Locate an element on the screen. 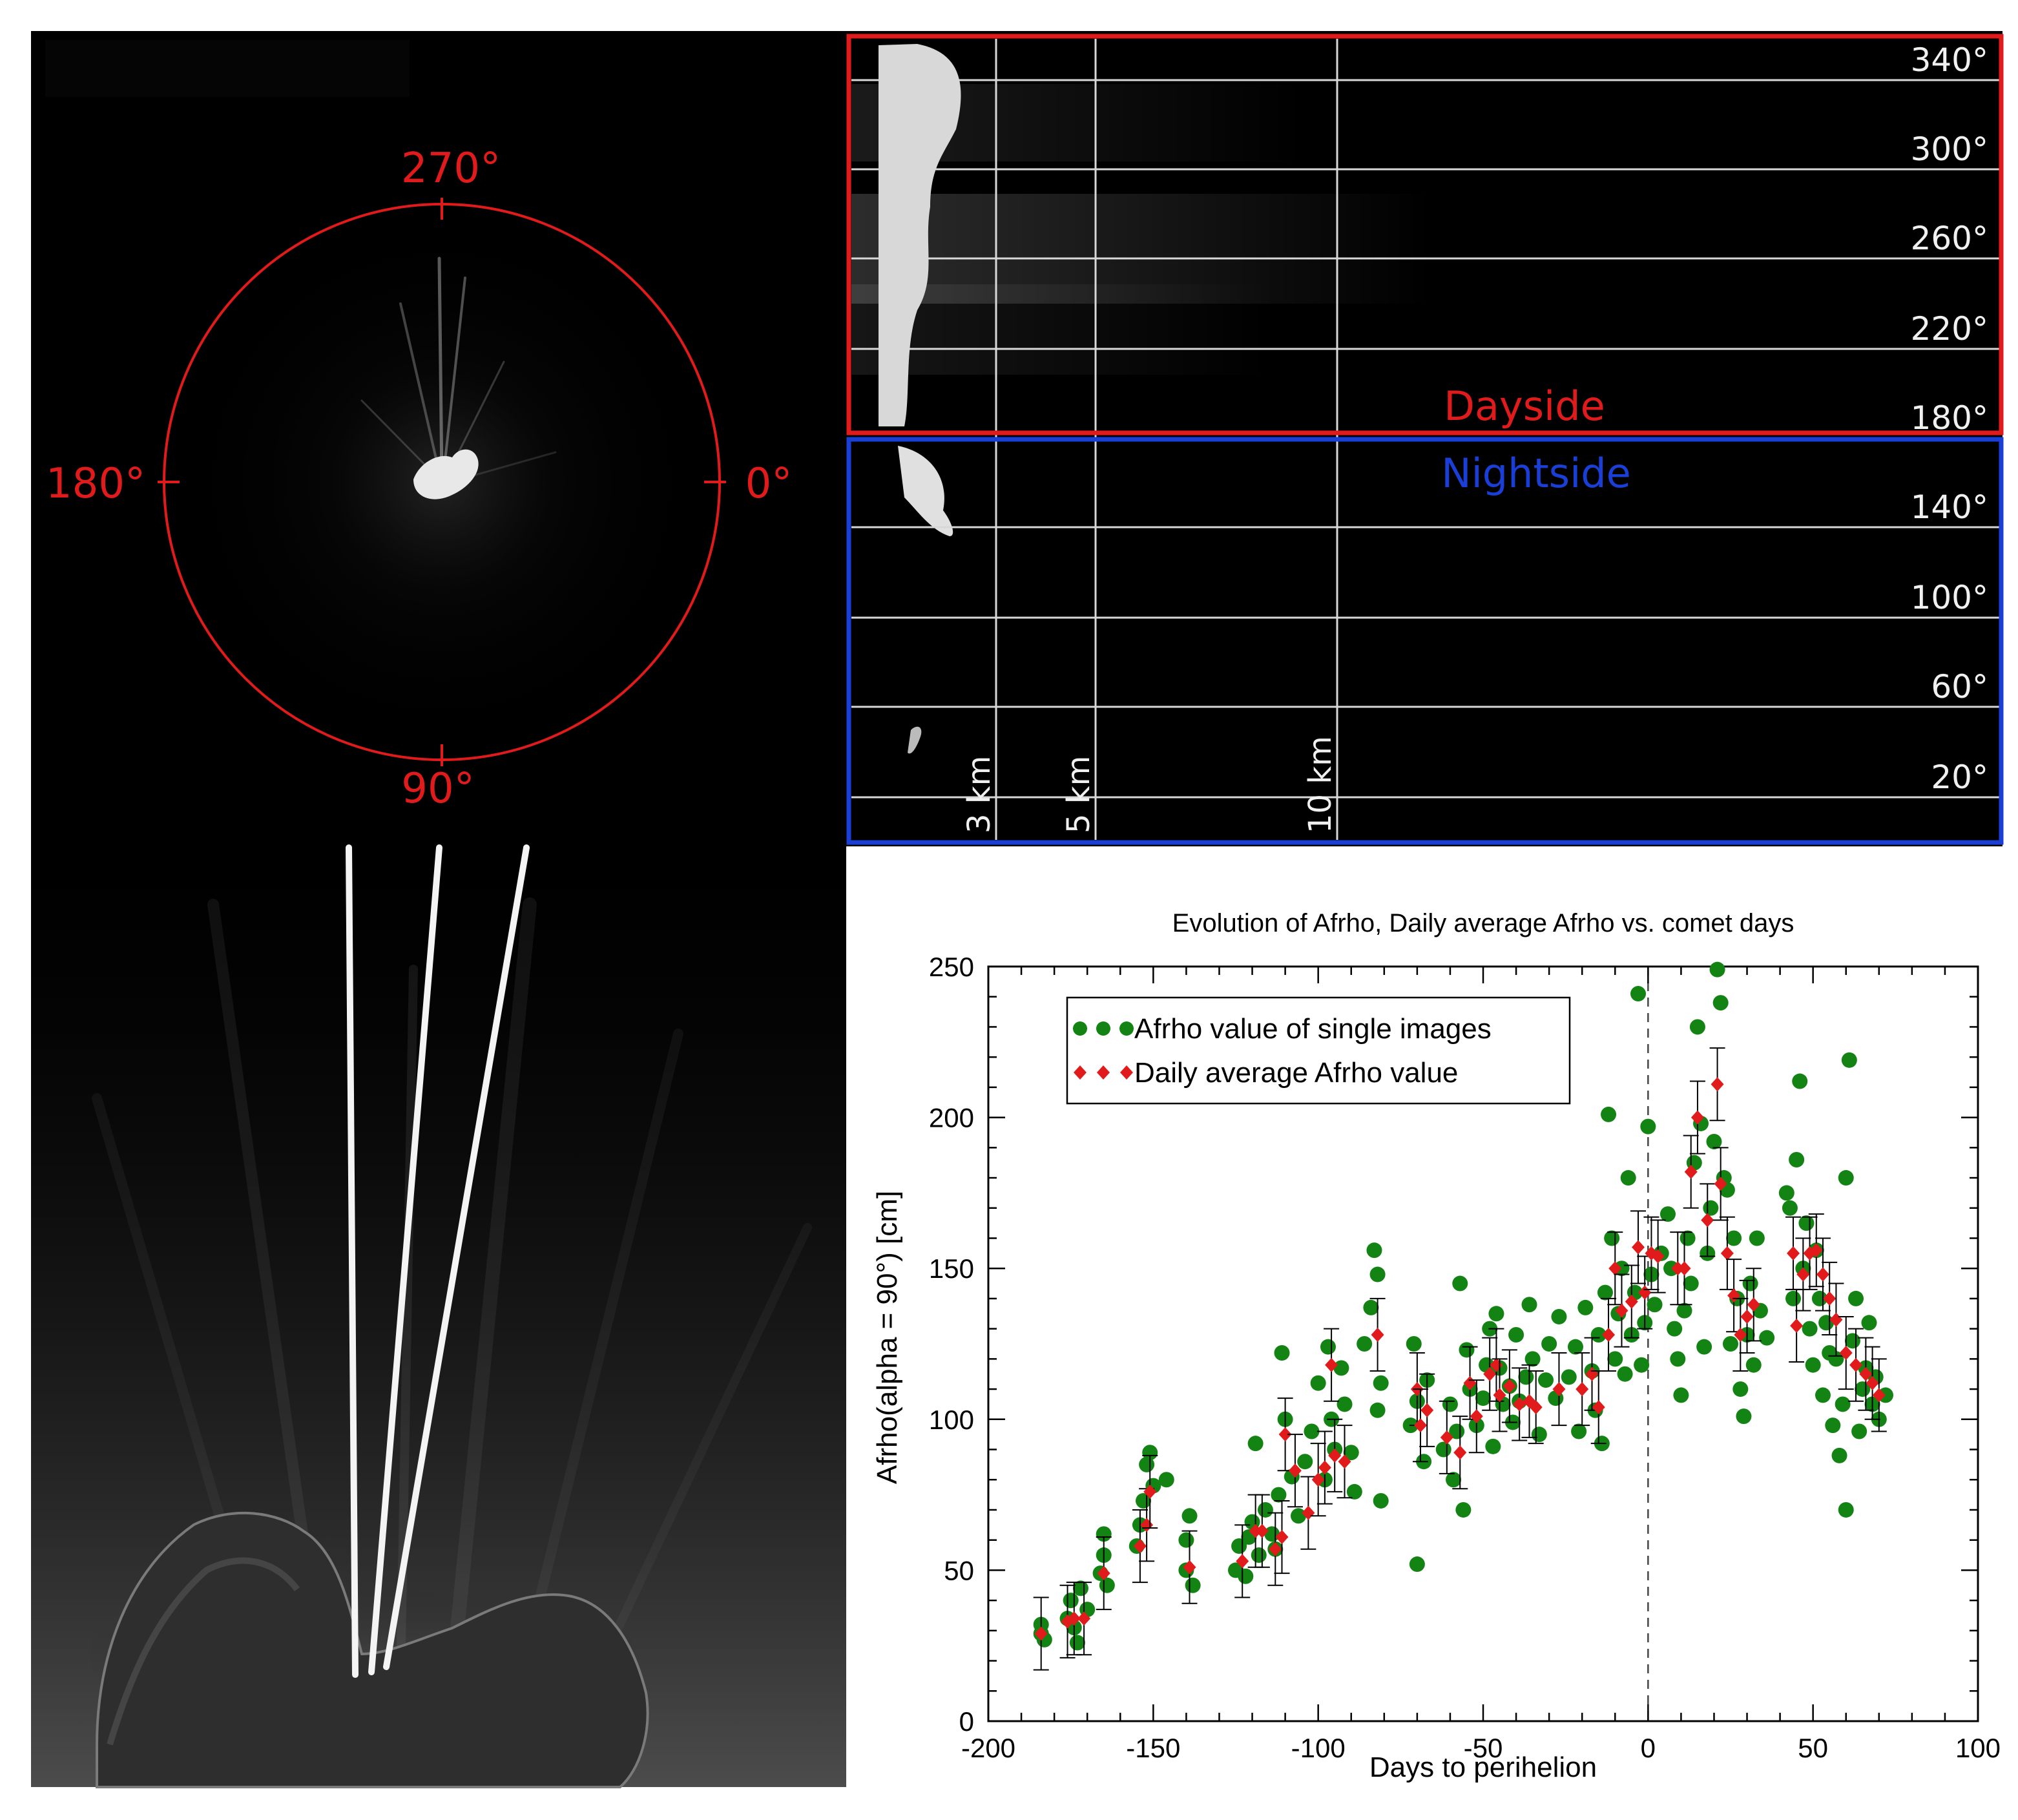  x-tick-label: -100 is located at coordinates (1318, 1748).